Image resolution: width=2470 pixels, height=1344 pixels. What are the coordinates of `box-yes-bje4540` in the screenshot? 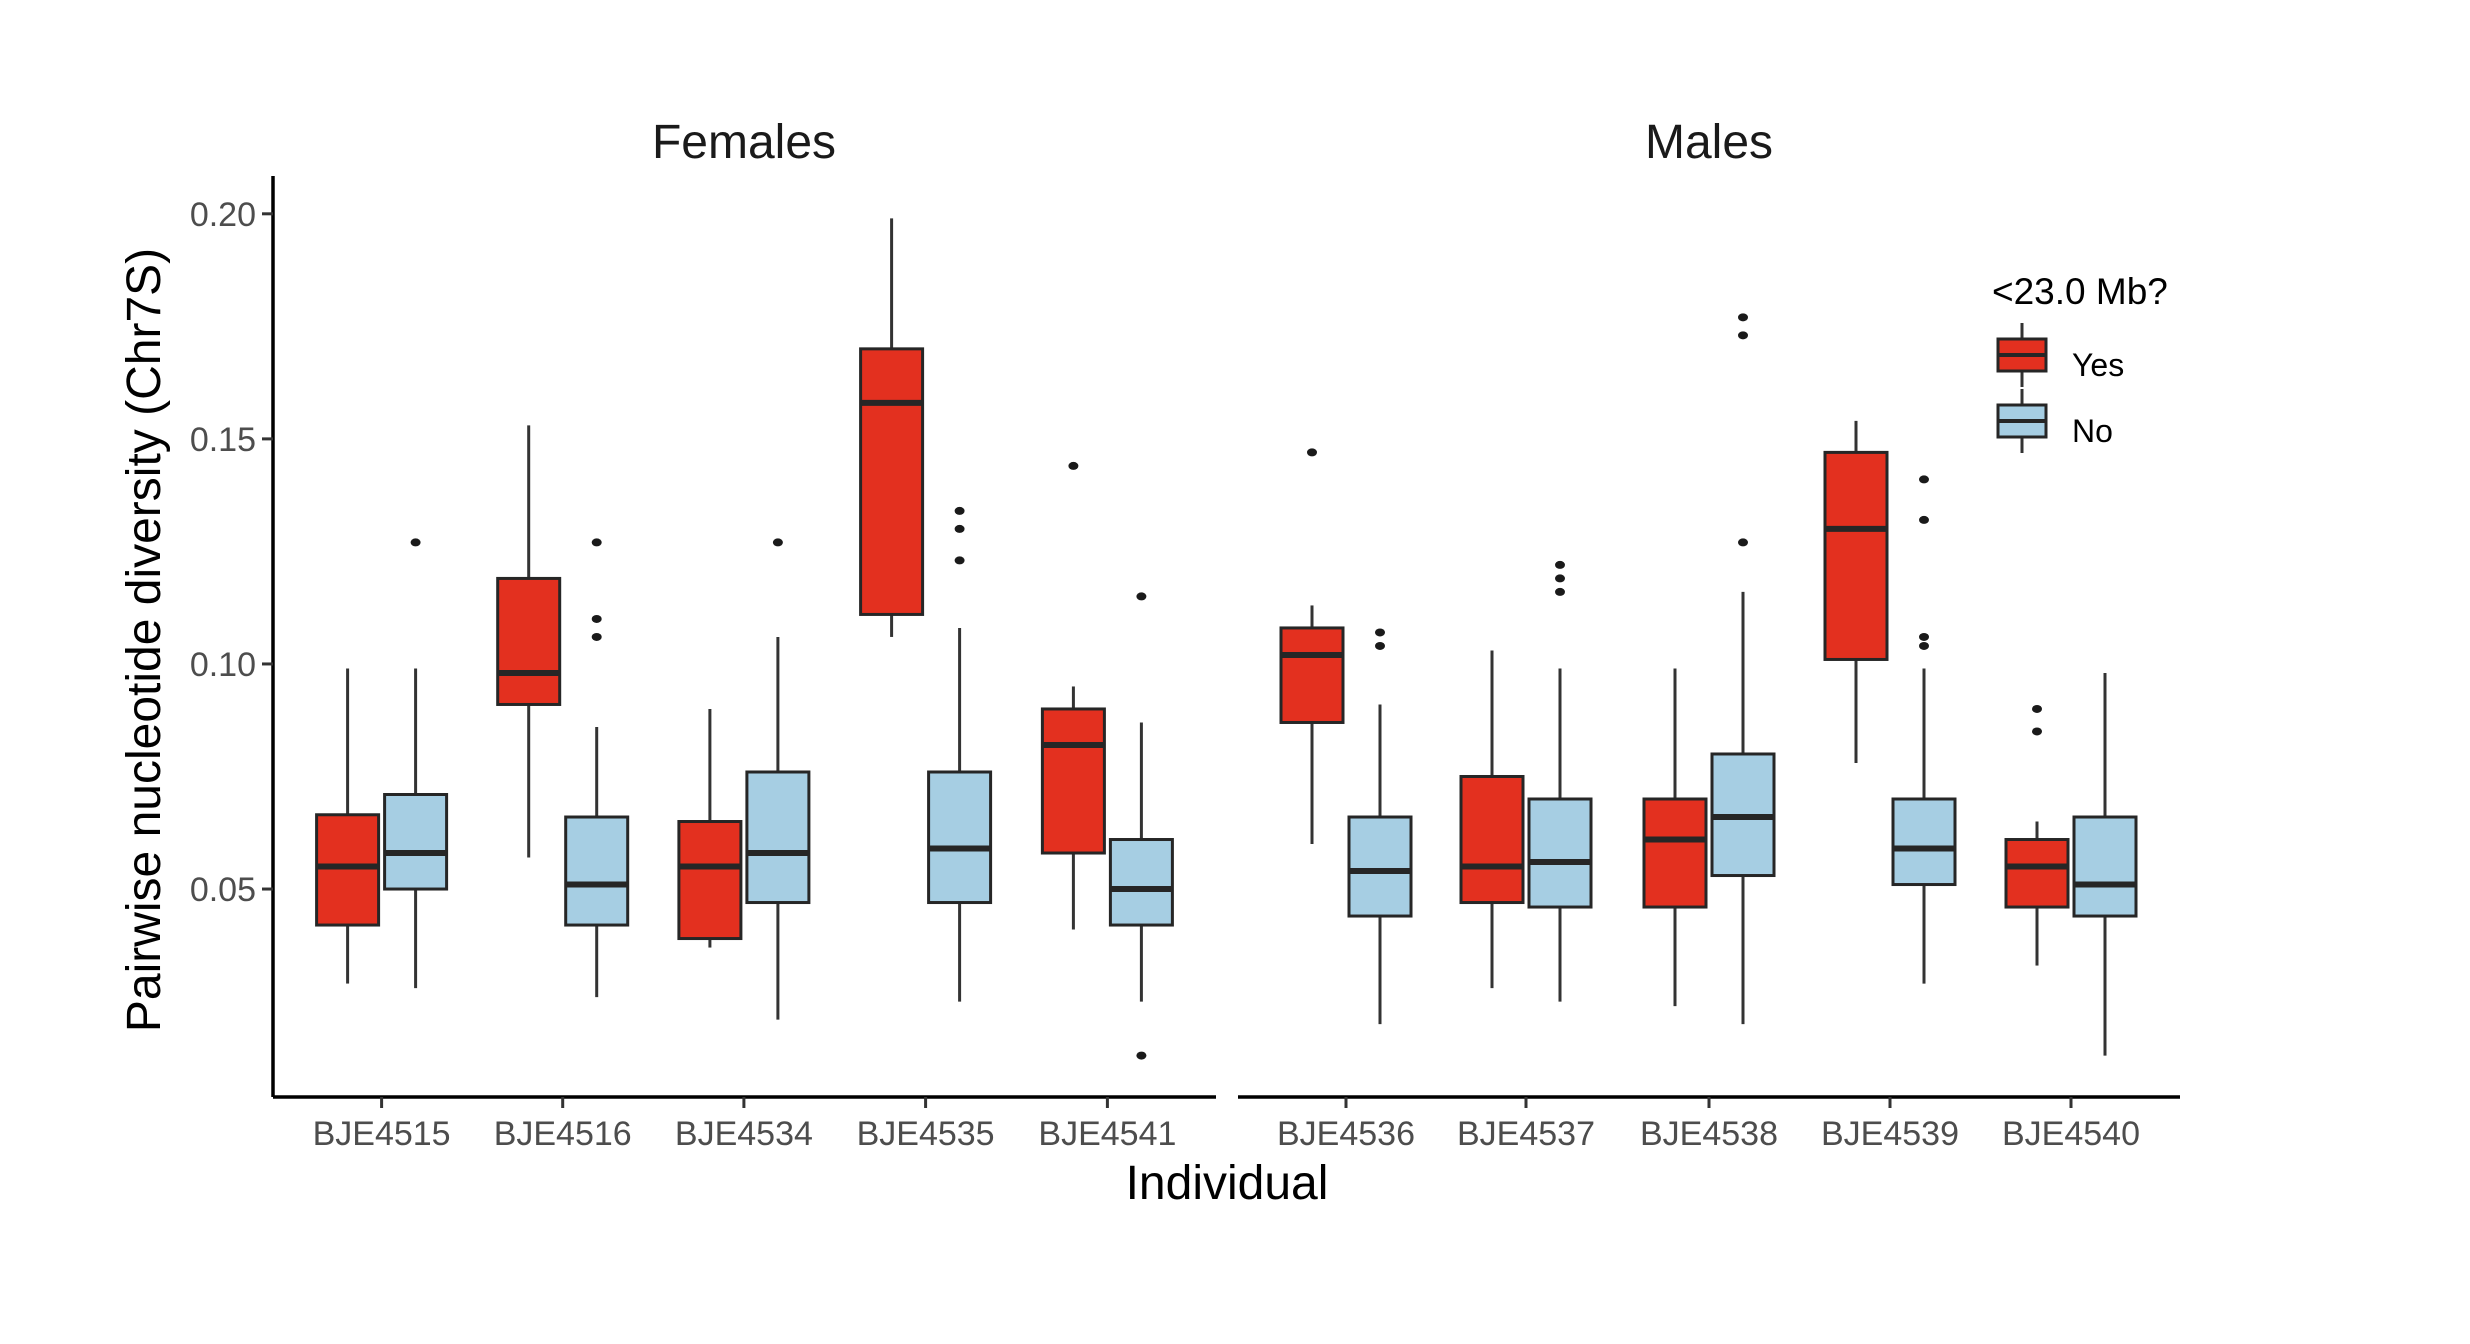 It's located at (2037, 835).